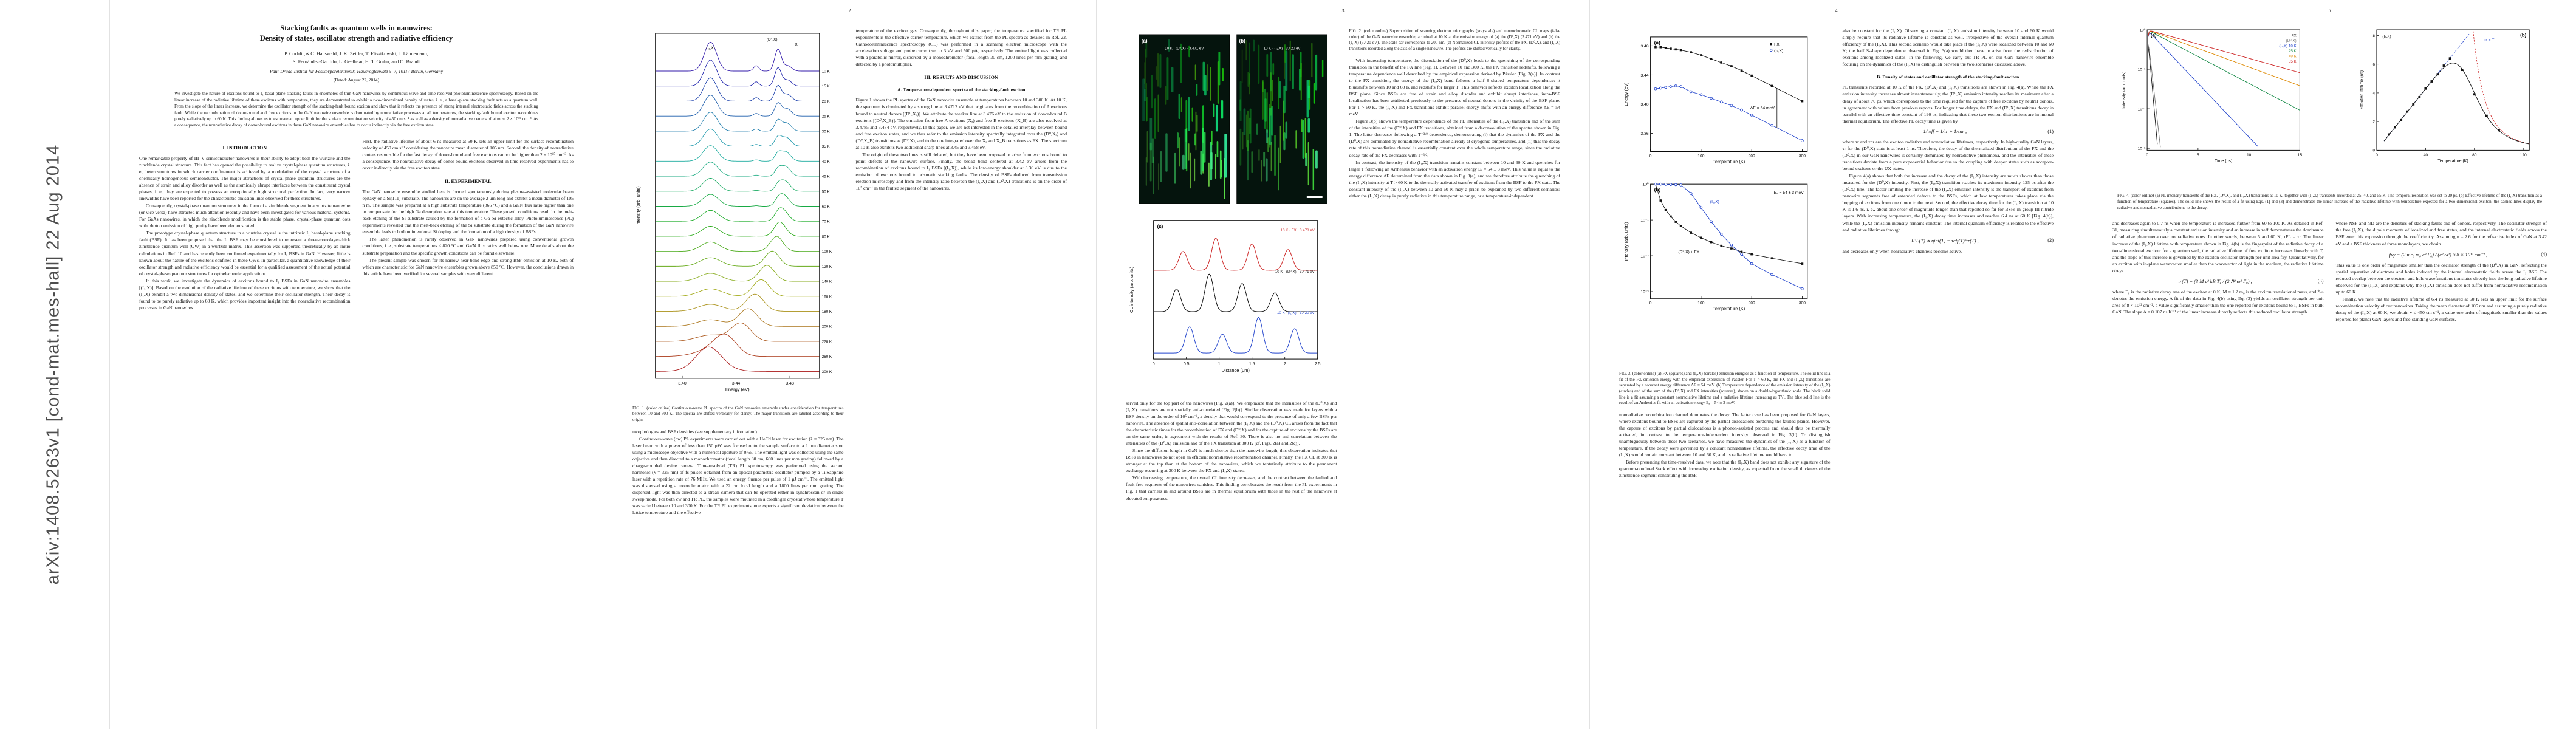  I want to click on svg-text: 10 K · FX · 3.478 eV, so click(1298, 231).